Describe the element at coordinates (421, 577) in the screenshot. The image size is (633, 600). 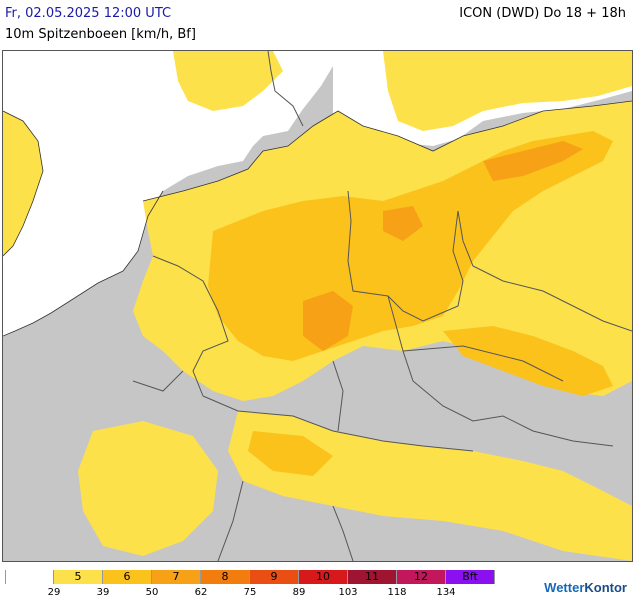
I see `legend-swatch: 12` at that location.